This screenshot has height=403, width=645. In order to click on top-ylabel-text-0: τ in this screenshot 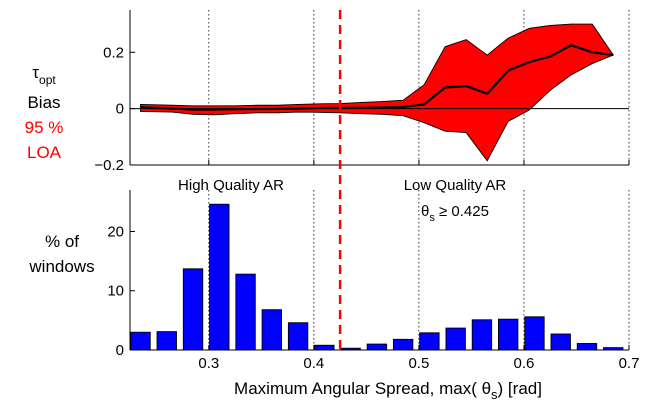, I will do `click(35, 72)`.